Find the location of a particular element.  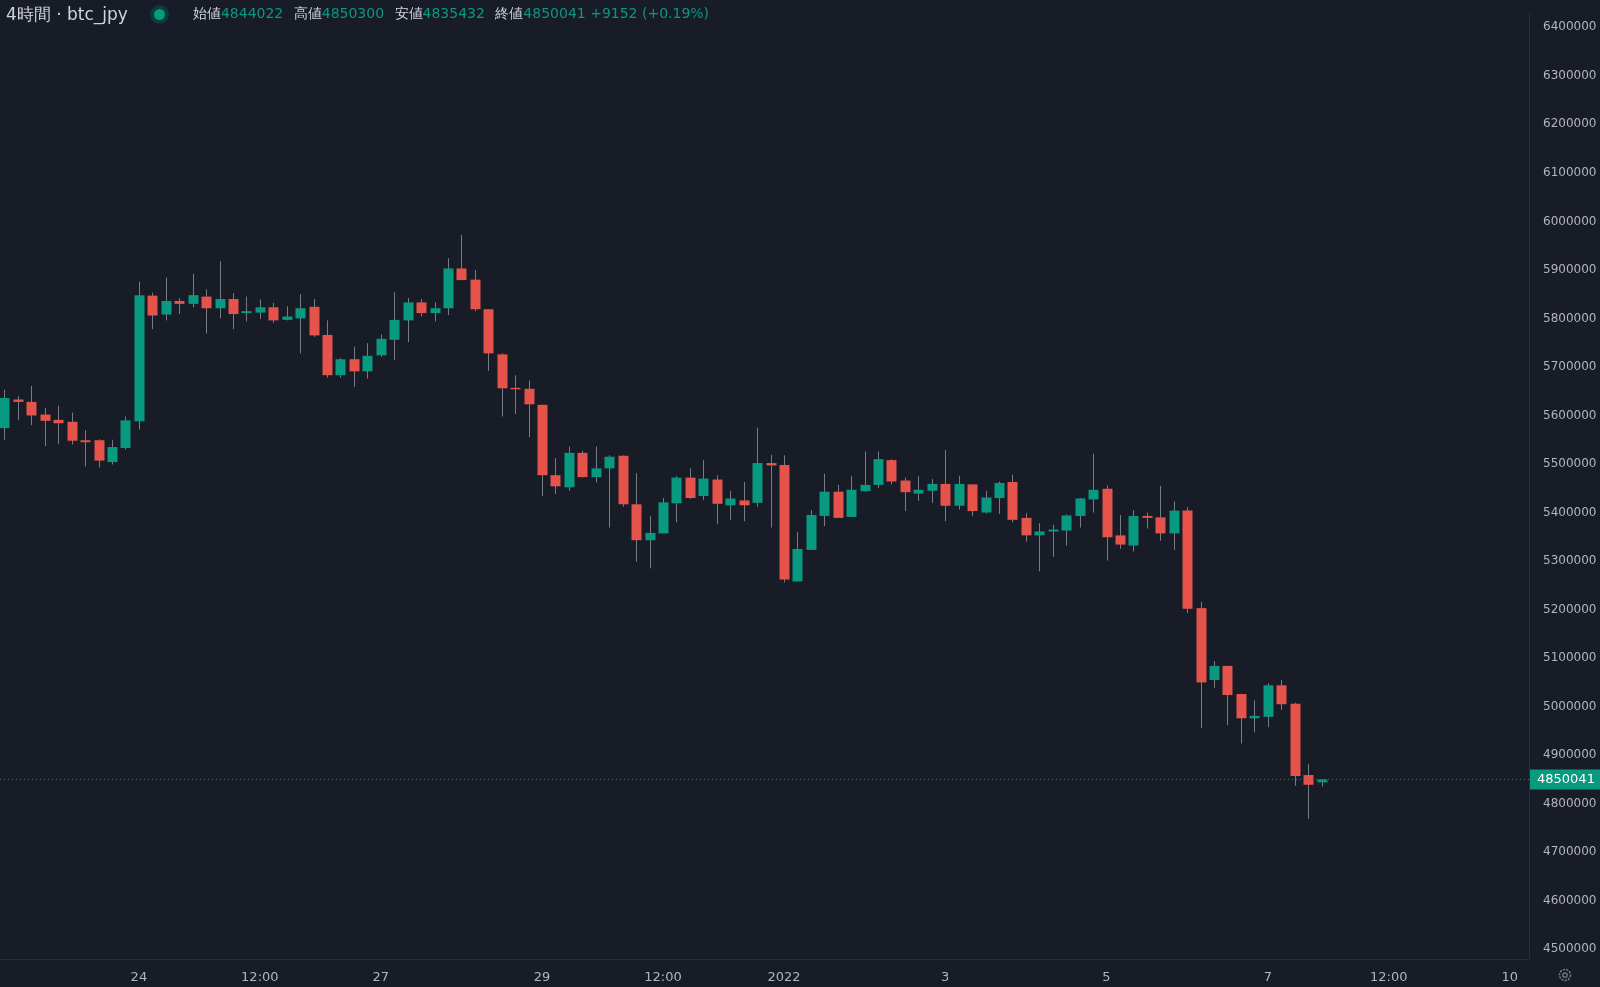

x-tick-label: 3 is located at coordinates (945, 977).